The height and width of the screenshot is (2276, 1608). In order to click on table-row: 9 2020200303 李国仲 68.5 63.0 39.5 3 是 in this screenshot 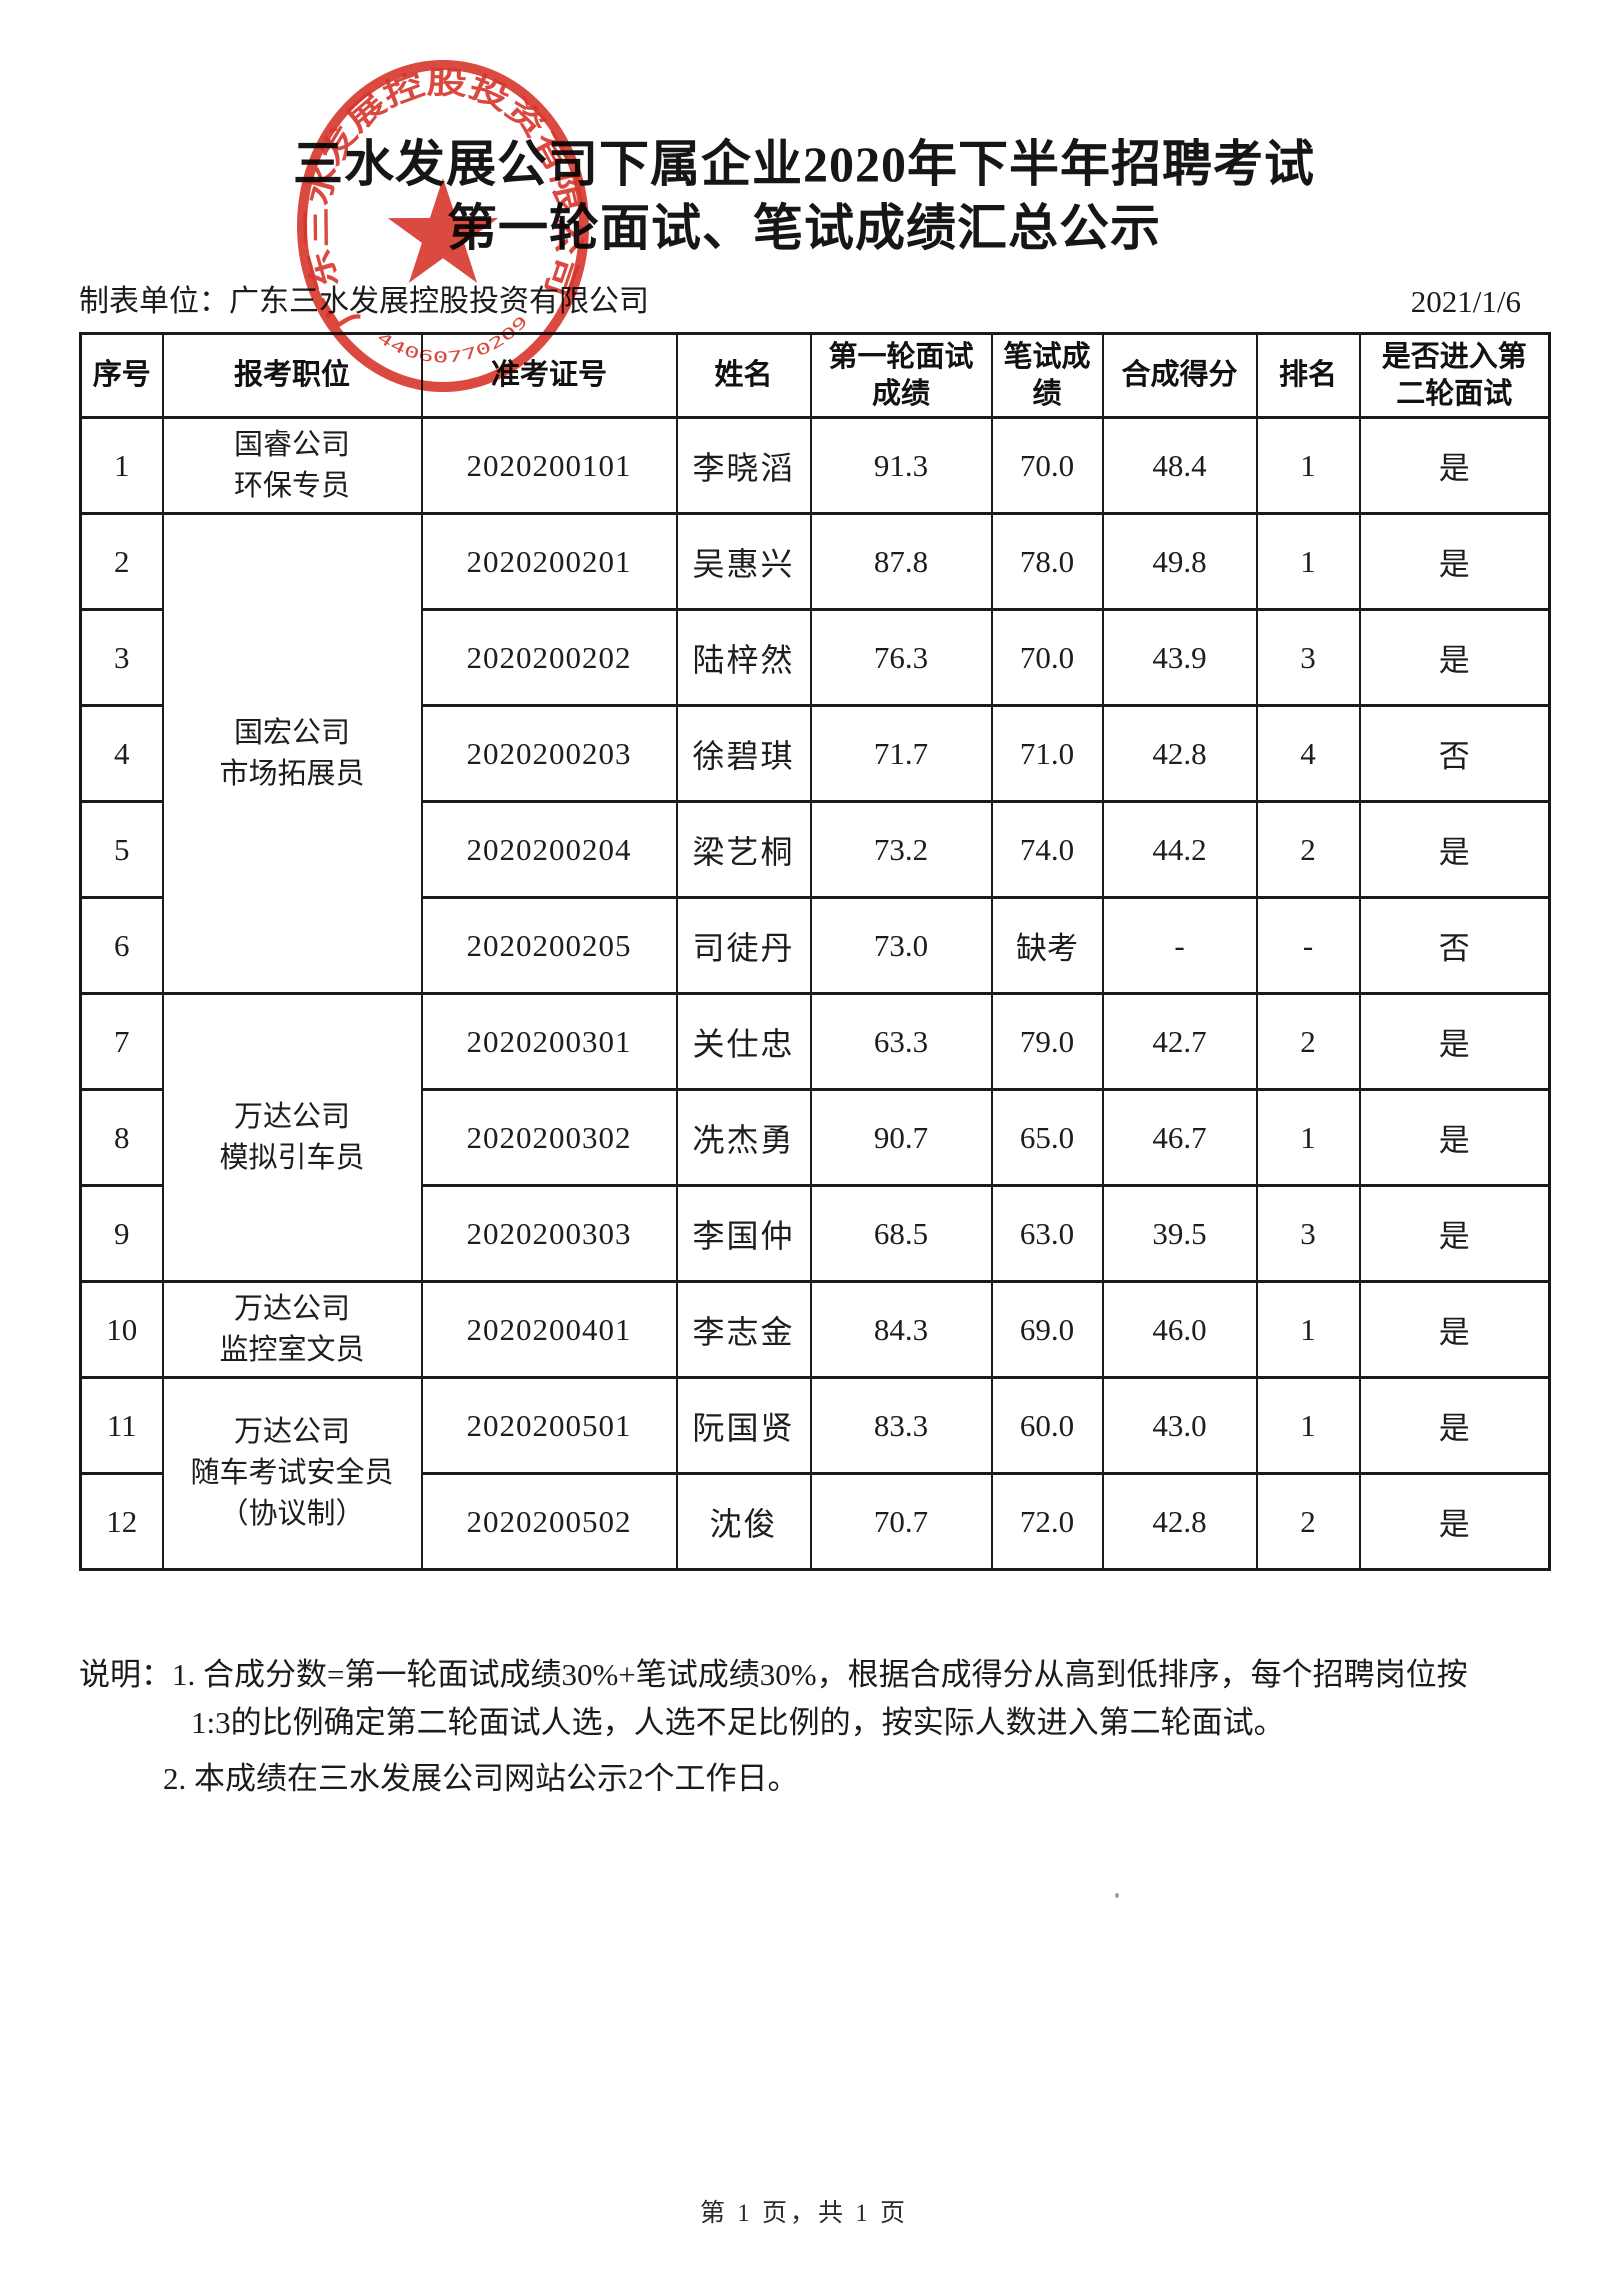, I will do `click(815, 1233)`.